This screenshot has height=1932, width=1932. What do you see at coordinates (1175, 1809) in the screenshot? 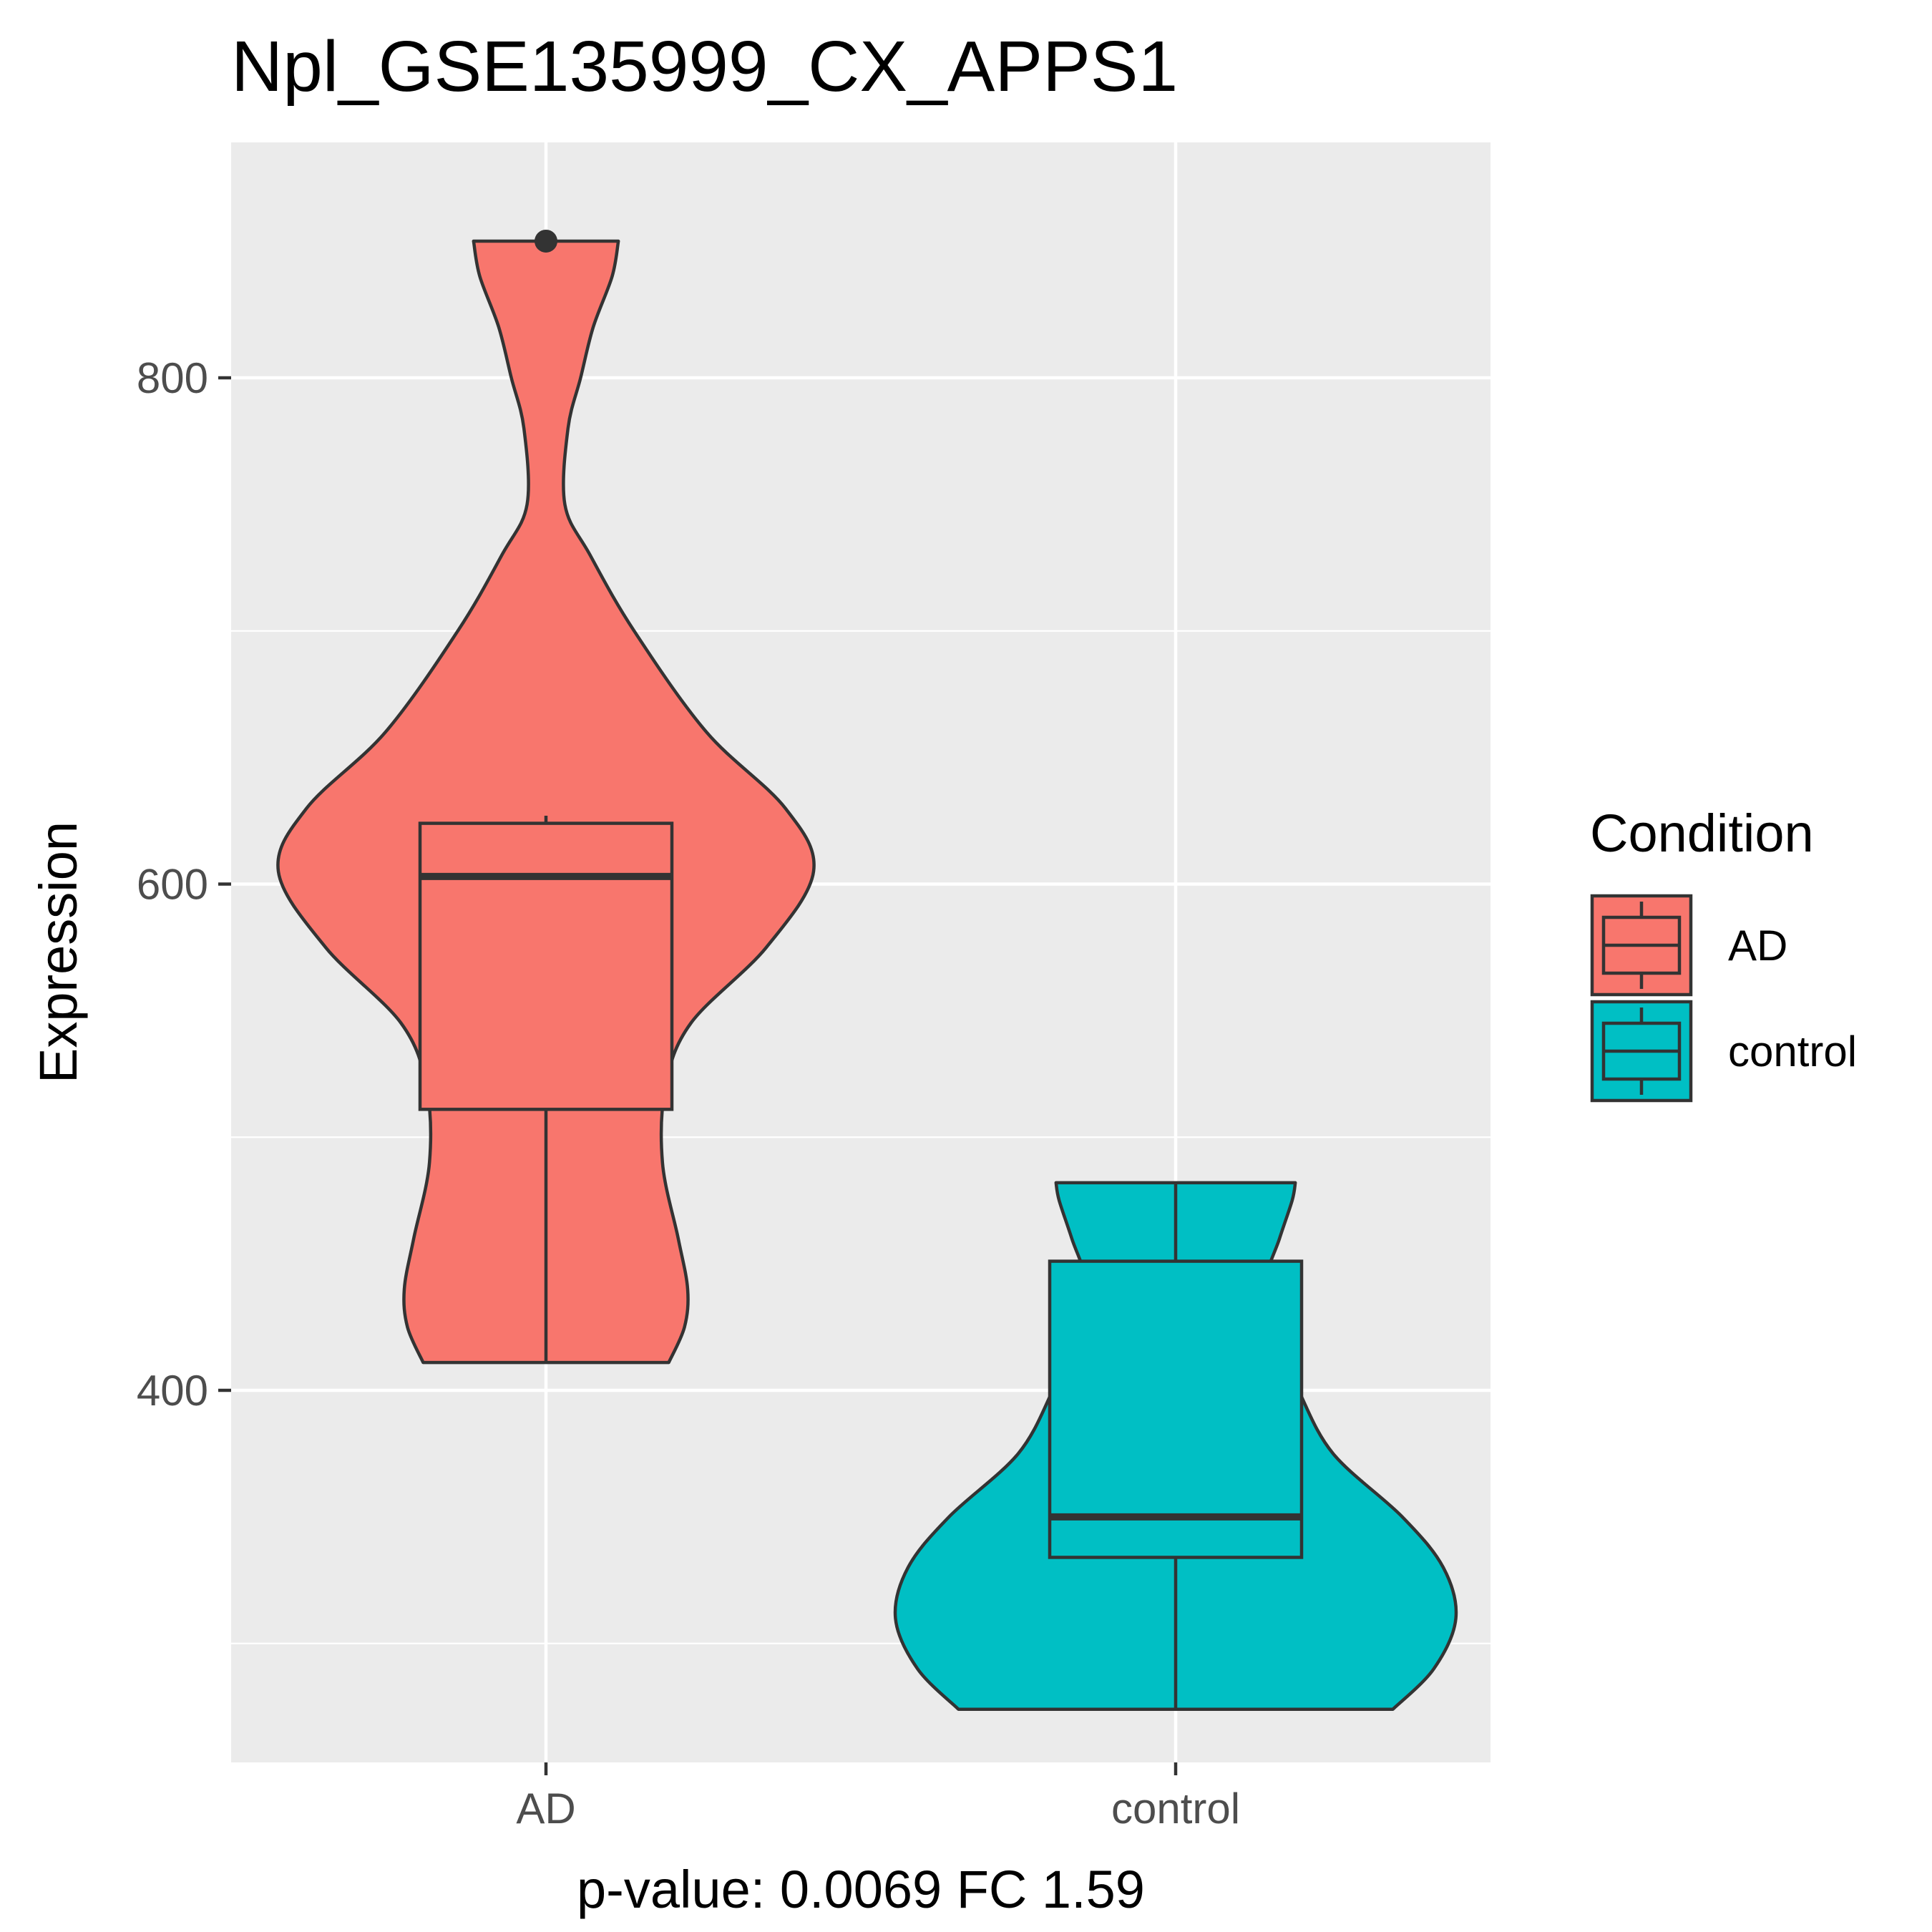
I see `x-tick-label: control` at bounding box center [1175, 1809].